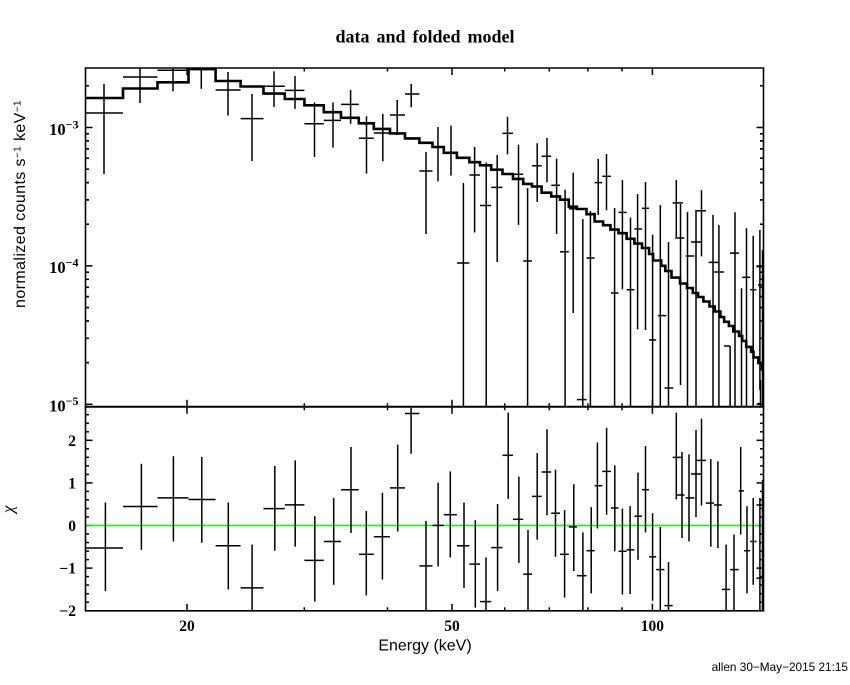  Describe the element at coordinates (424, 37) in the screenshot. I see `svg-text: data and folded model` at that location.